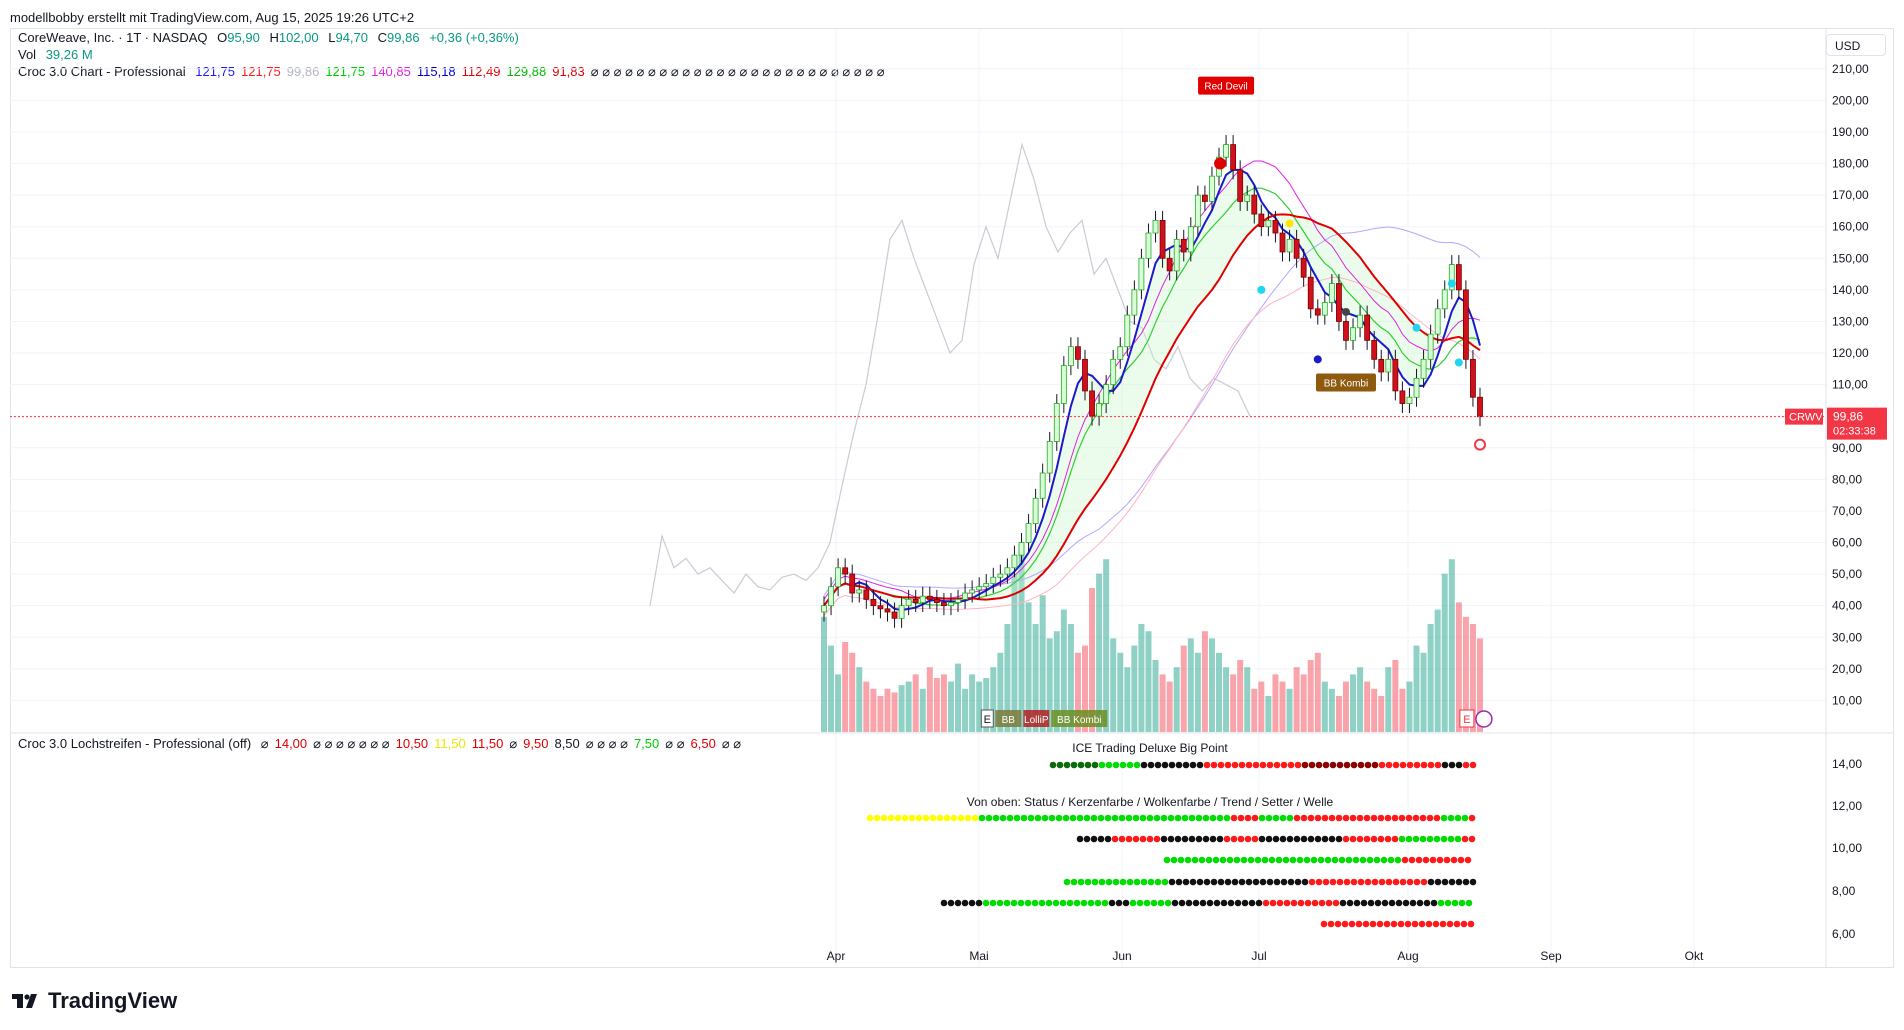  I want to click on volume-value: 39,26 M, so click(69, 54).